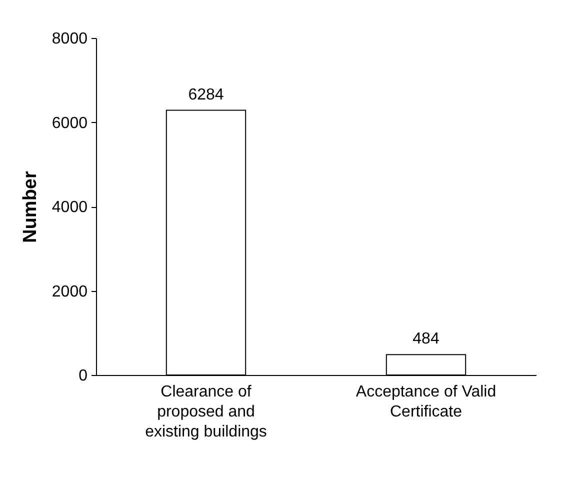  Describe the element at coordinates (70, 291) in the screenshot. I see `y-tick-label: 2000` at that location.